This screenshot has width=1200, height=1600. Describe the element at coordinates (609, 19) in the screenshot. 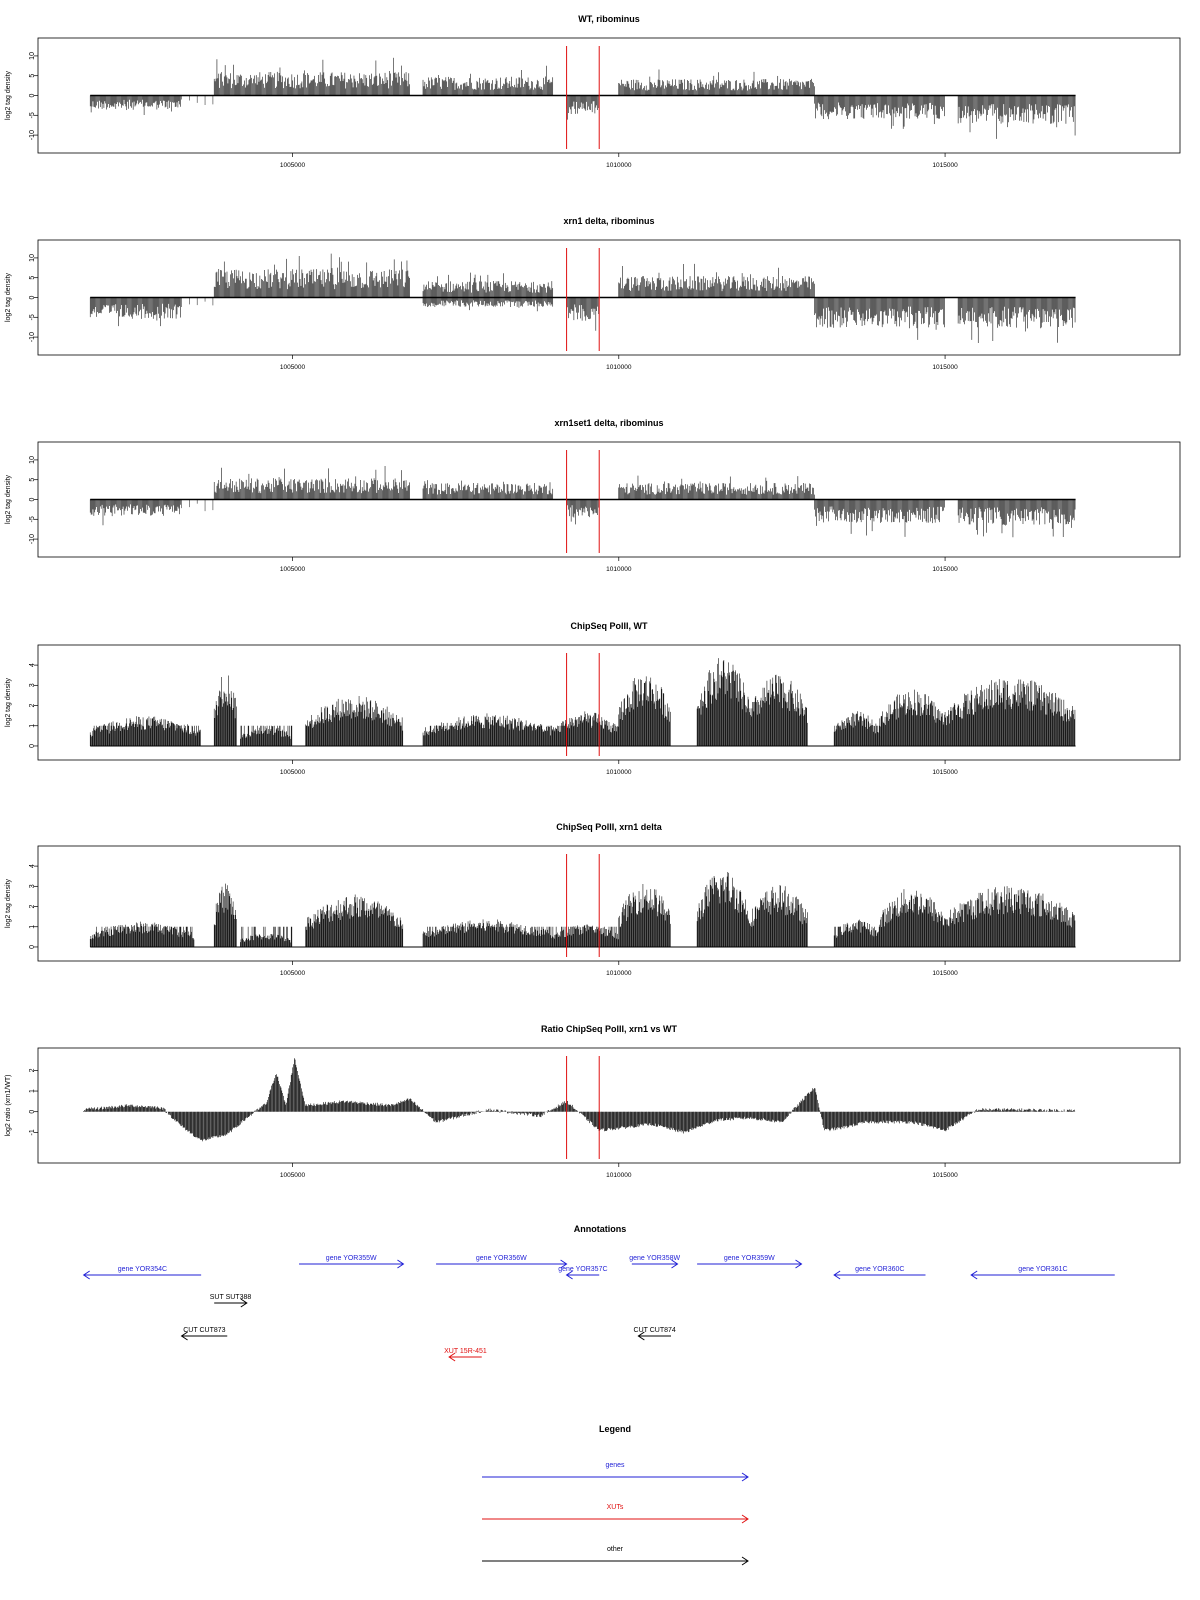

I see `panel-title: WT, ribominus` at that location.